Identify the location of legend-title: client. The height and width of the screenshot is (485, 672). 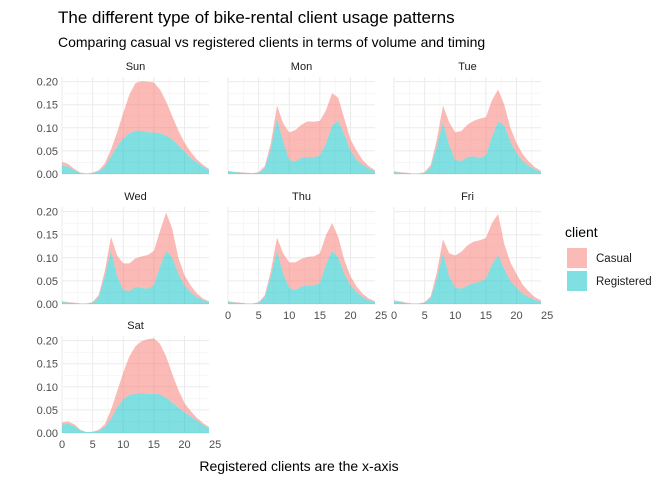
(581, 232).